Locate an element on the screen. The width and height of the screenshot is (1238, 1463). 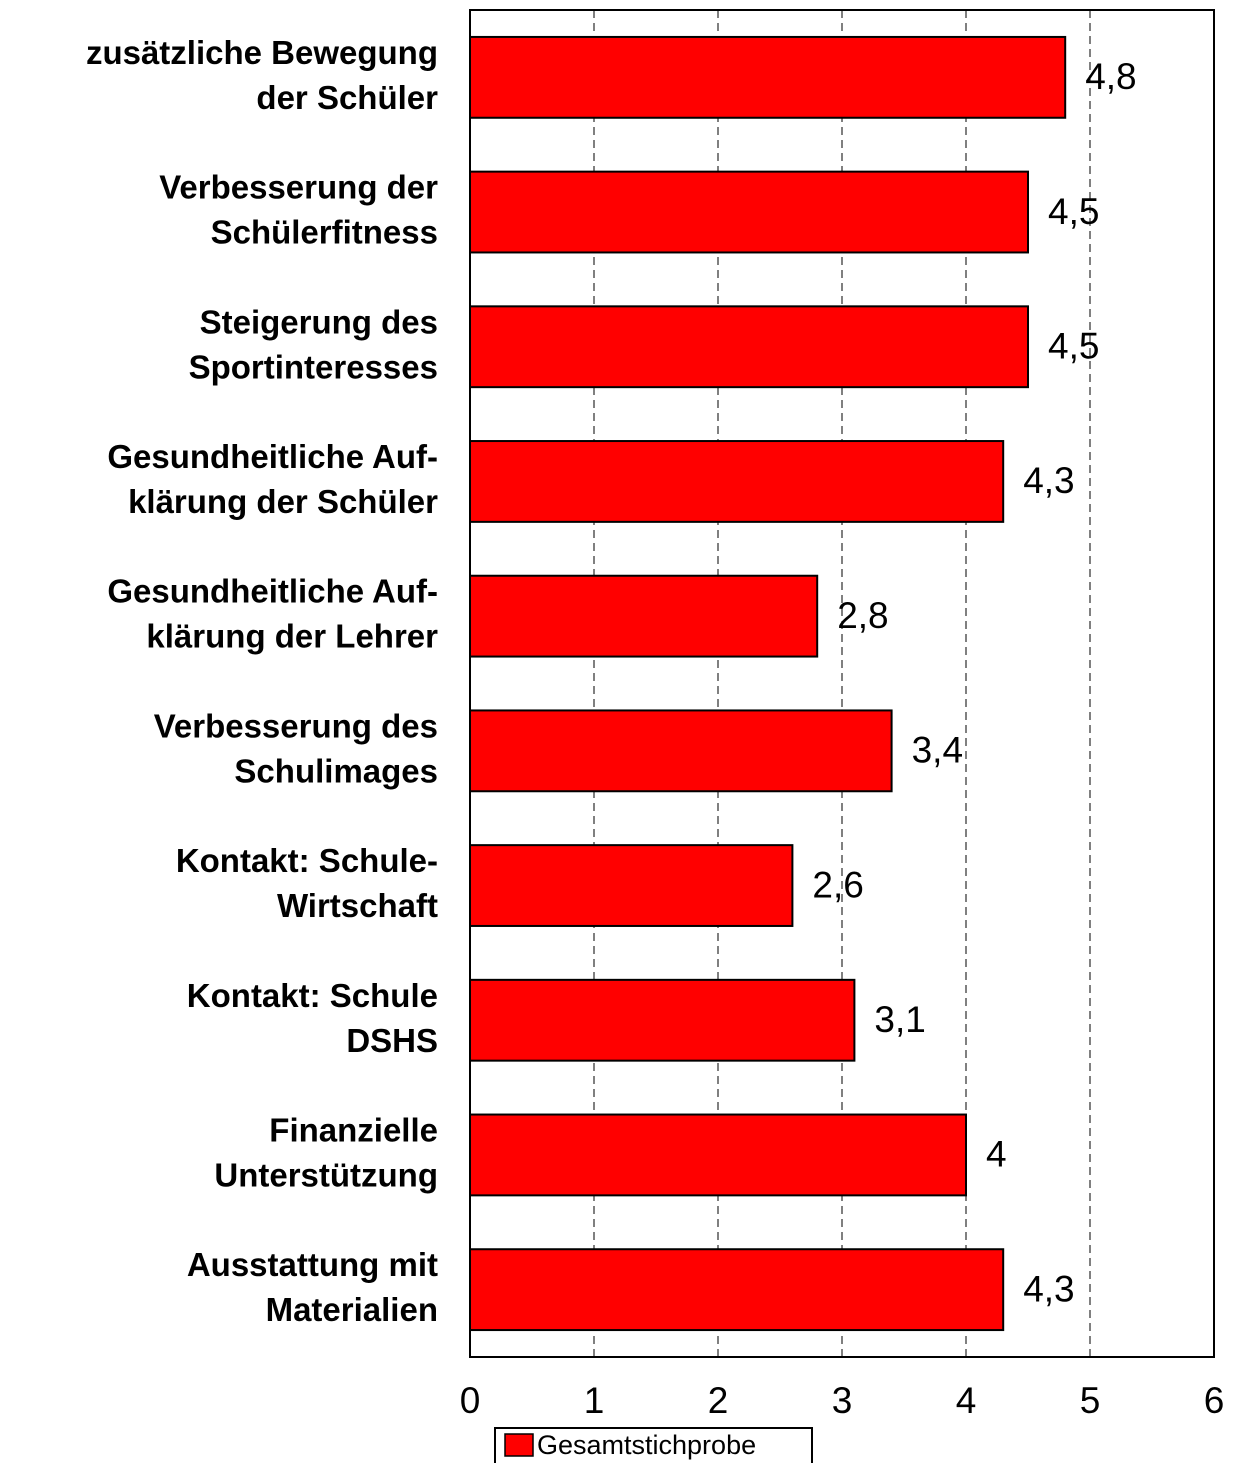
x-tick-label: 1 is located at coordinates (594, 1400).